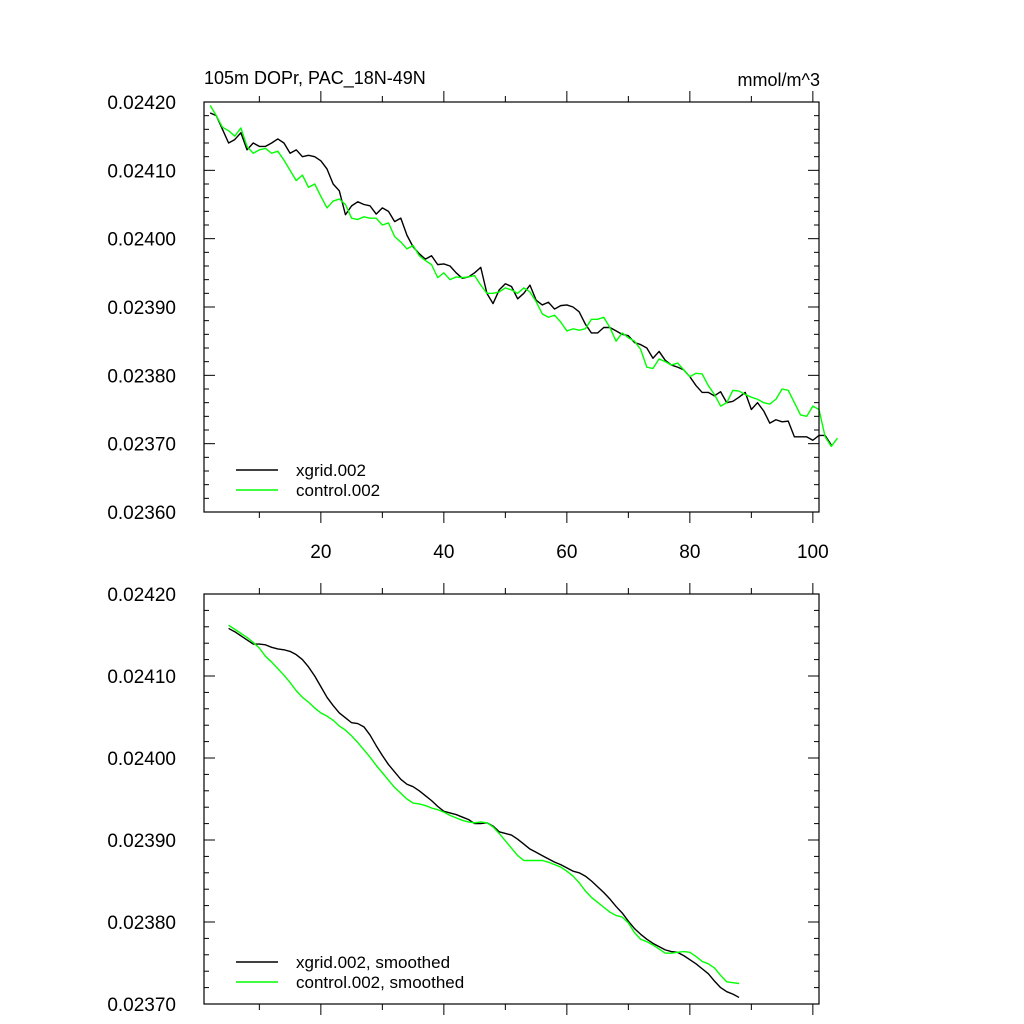 Image resolution: width=1024 pixels, height=1024 pixels. I want to click on x-tick-label: 20, so click(320, 552).